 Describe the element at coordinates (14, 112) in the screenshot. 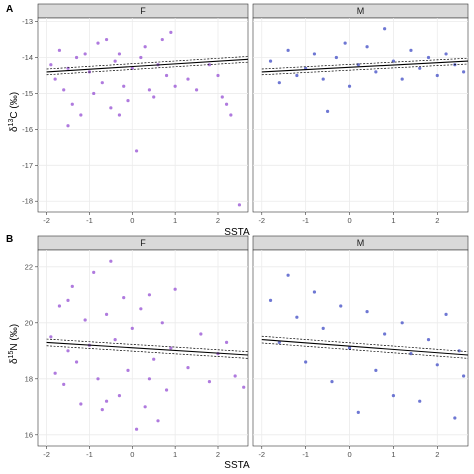

I see `chart-a-y-axis-title: δ13C (‰)` at that location.